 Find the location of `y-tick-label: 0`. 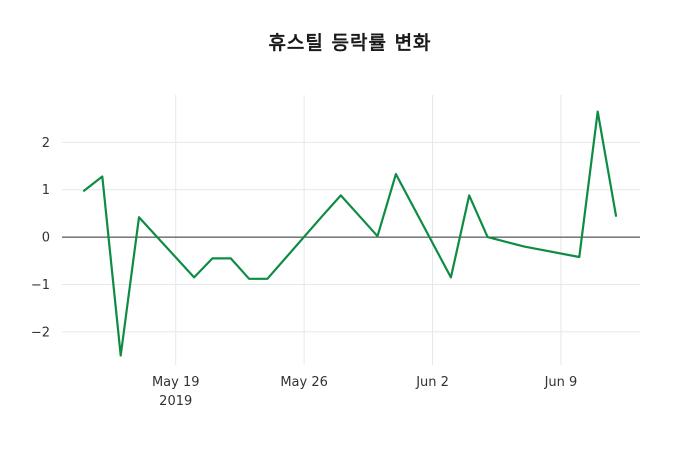

y-tick-label: 0 is located at coordinates (46, 238).